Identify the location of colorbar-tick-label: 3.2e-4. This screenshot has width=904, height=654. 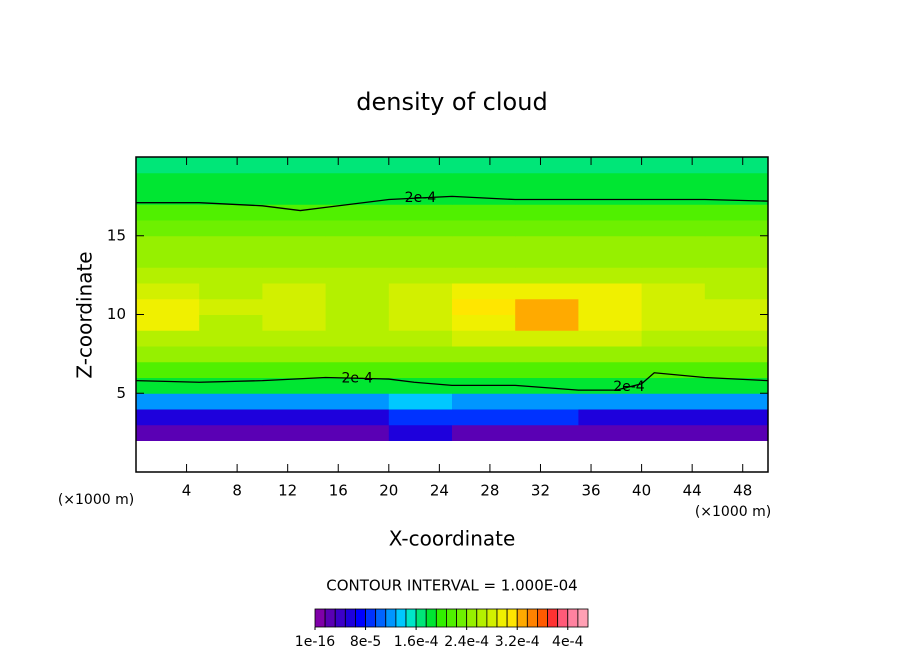
(517, 642).